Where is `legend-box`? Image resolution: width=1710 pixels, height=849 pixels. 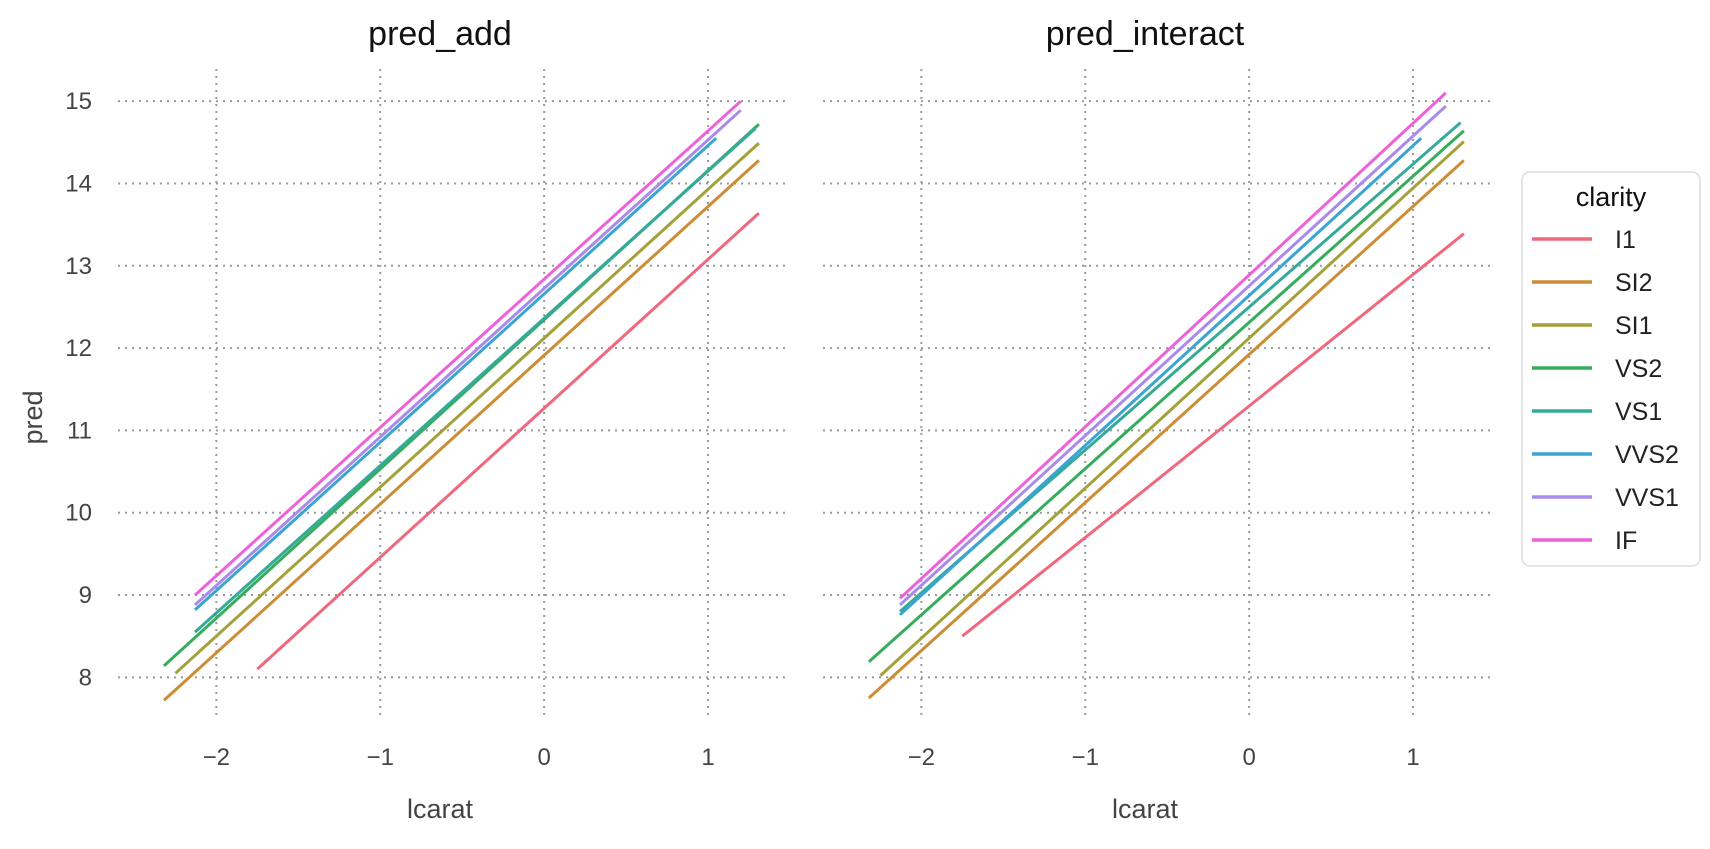 legend-box is located at coordinates (1611, 369).